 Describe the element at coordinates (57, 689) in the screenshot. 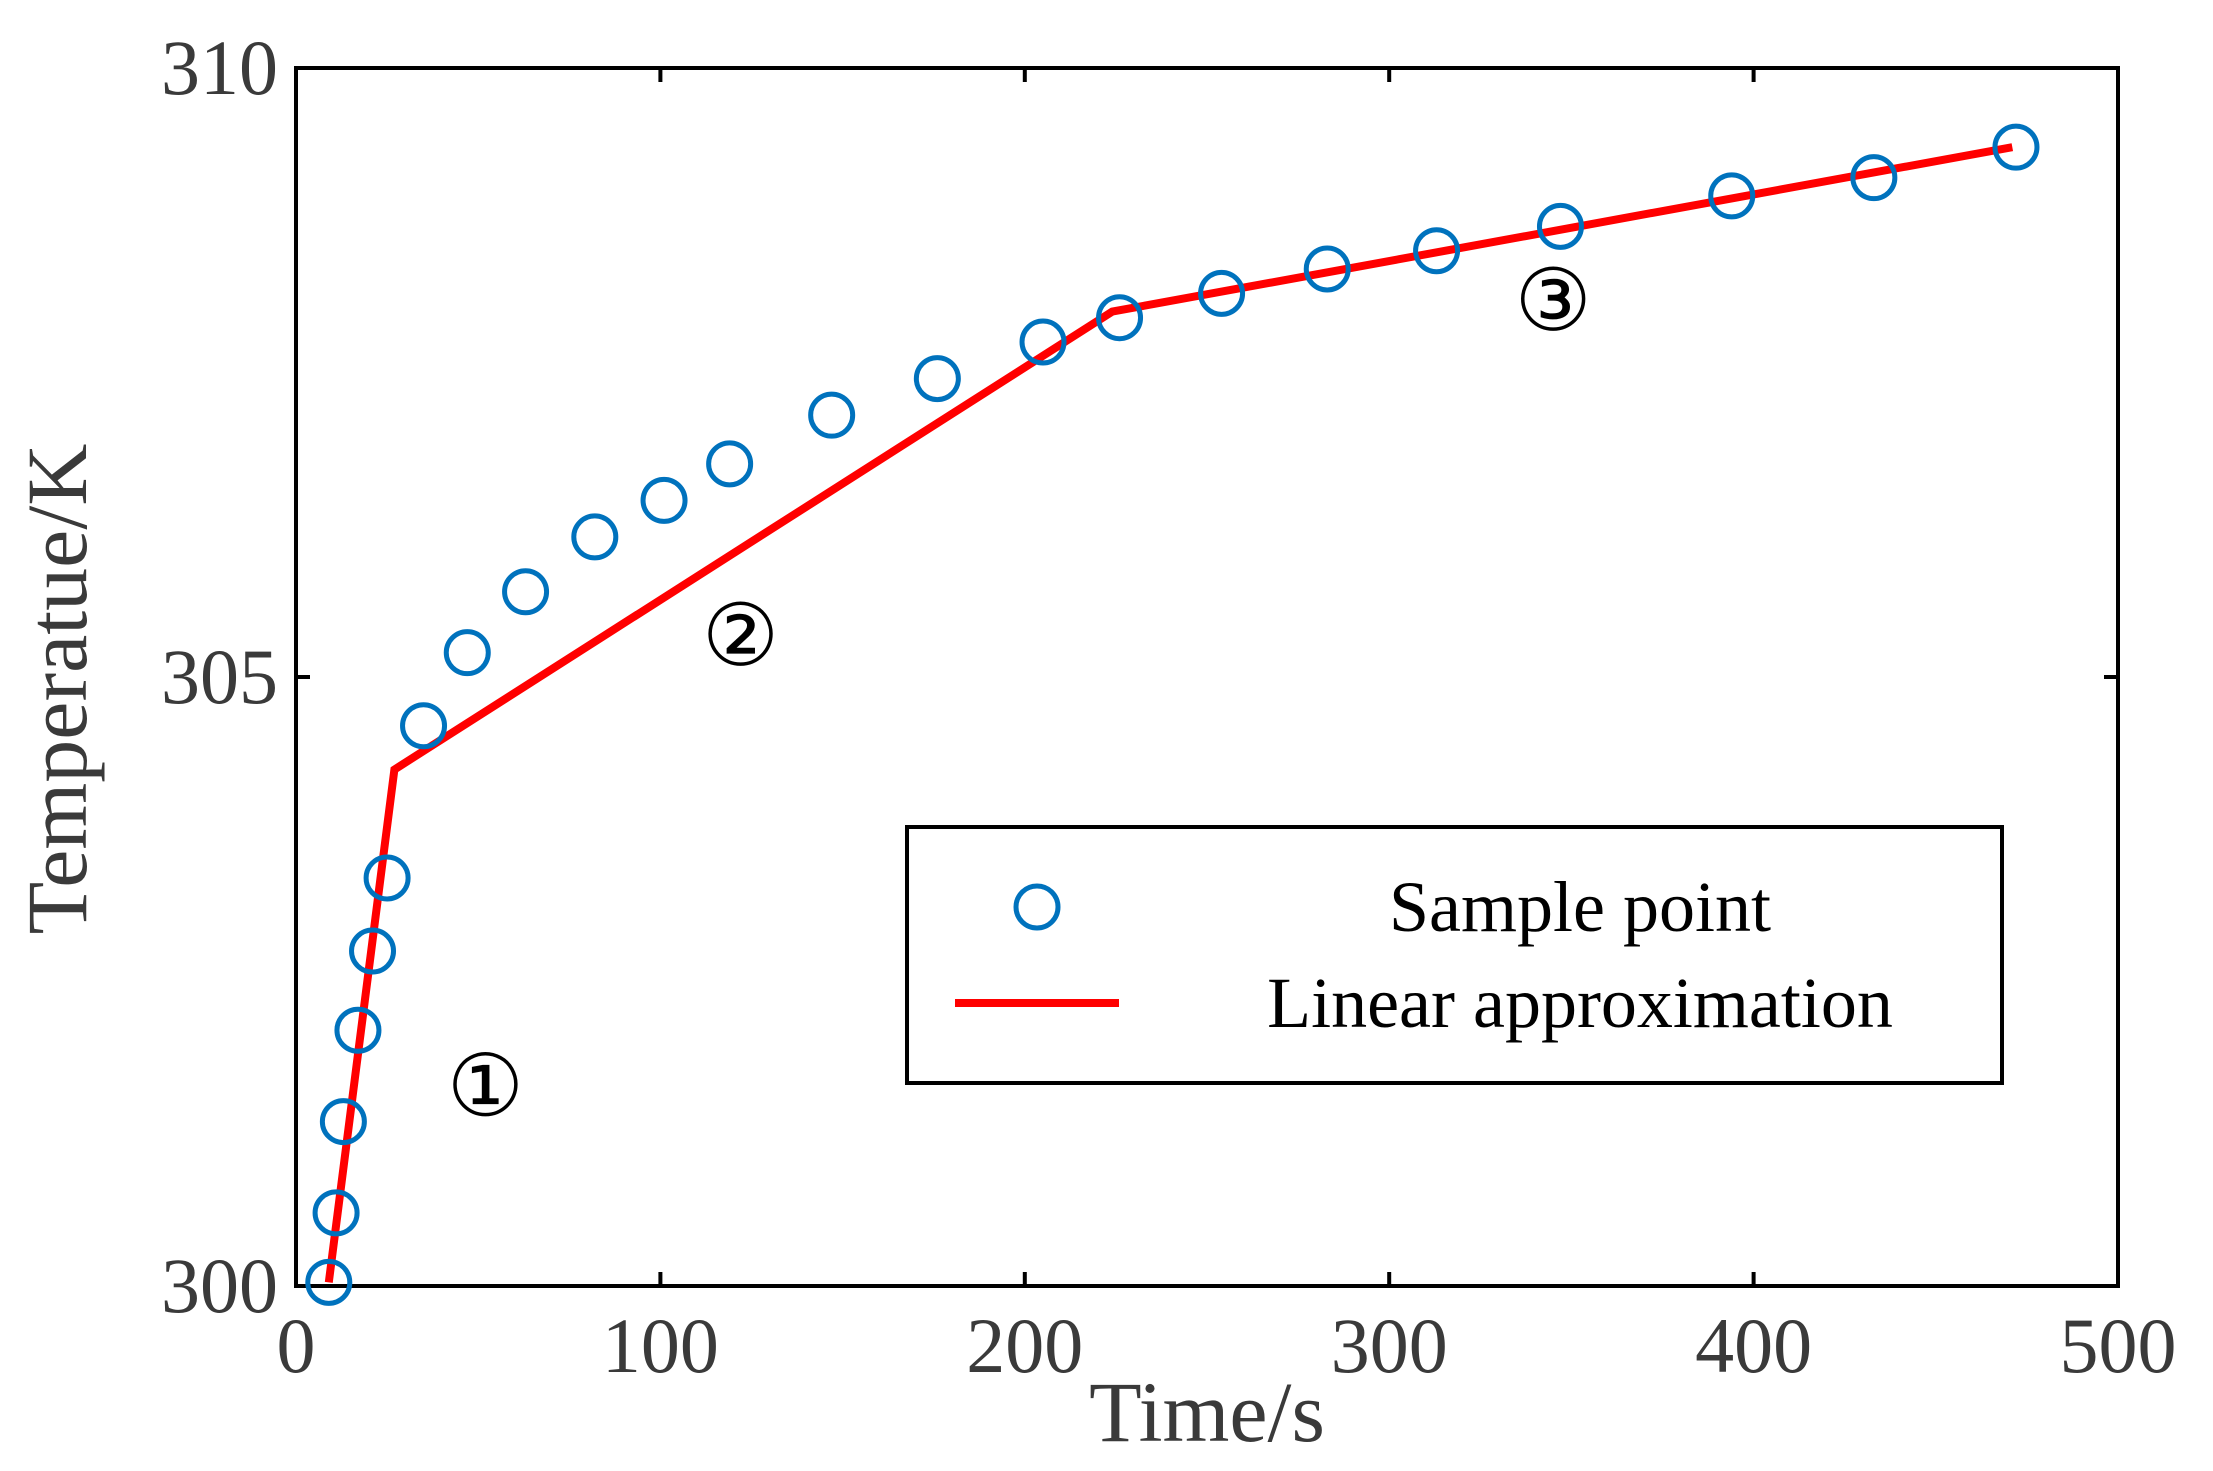

I see `y-axis-title: Temperatue/K` at that location.